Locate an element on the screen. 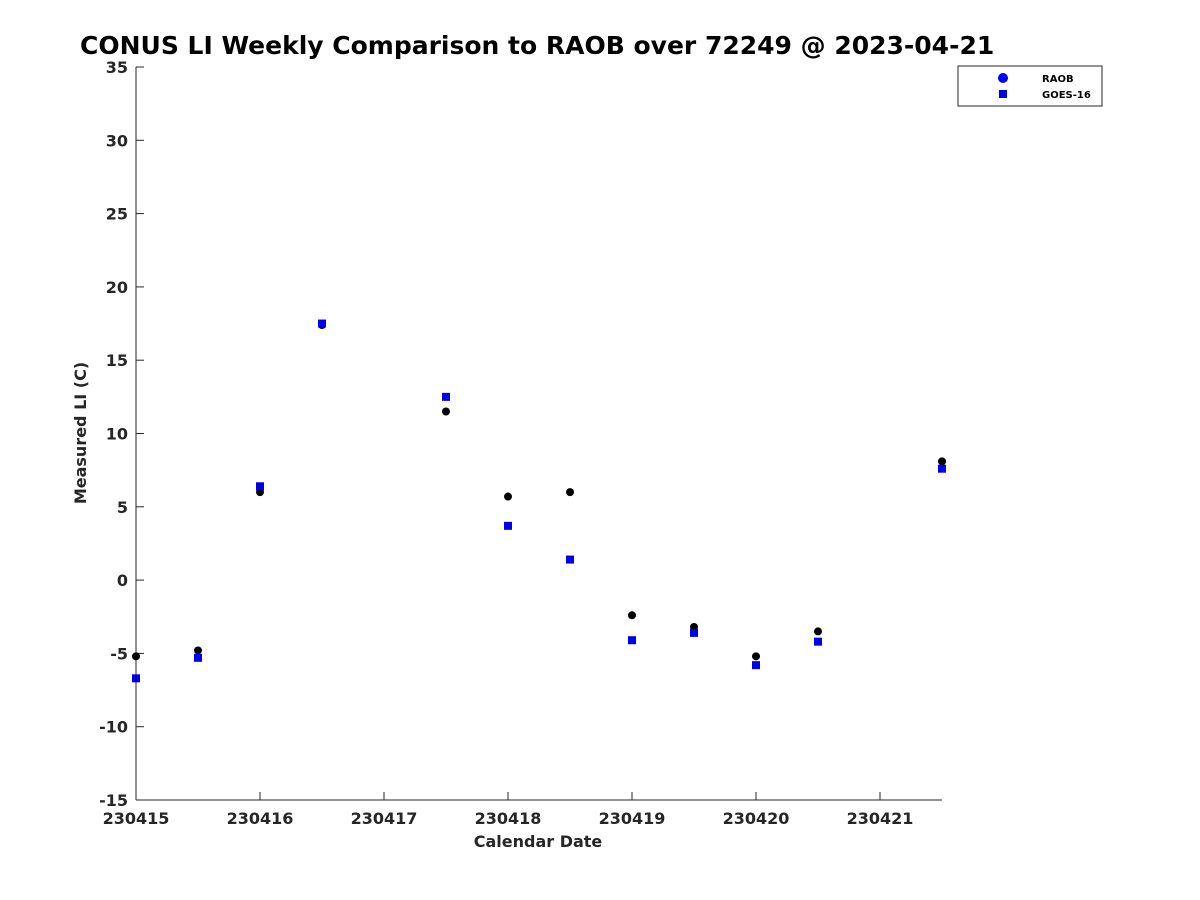 This screenshot has height=900, width=1200. y-tick-label: 5 is located at coordinates (122, 507).